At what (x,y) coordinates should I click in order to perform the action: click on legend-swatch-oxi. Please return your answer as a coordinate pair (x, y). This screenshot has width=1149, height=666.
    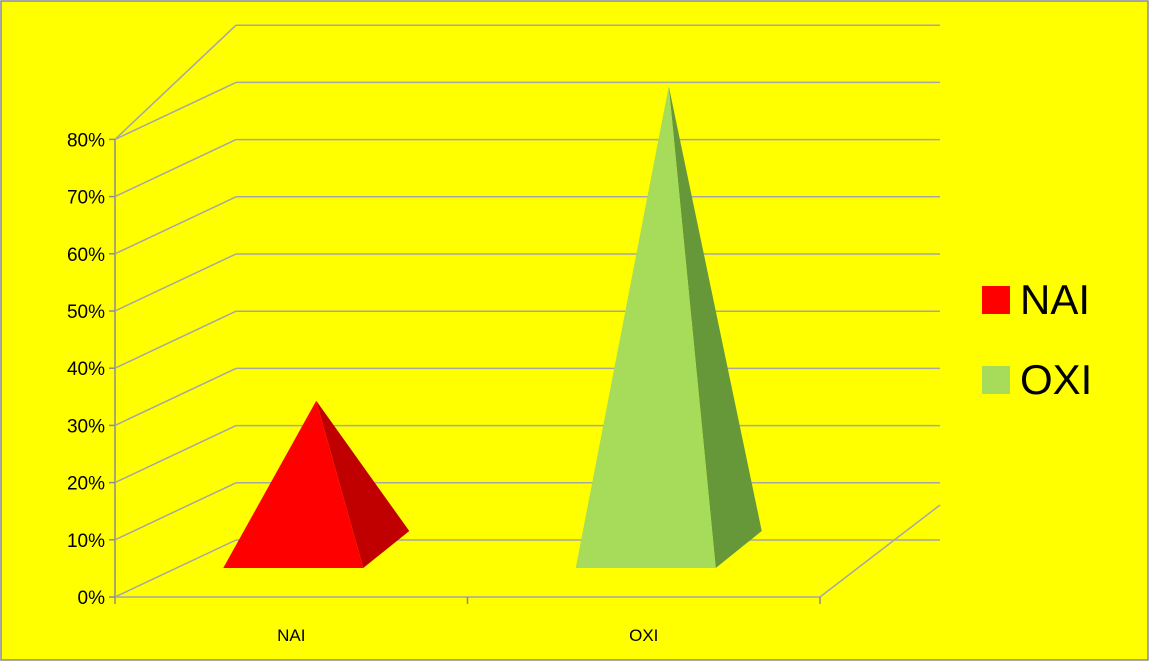
    Looking at the image, I should click on (996, 380).